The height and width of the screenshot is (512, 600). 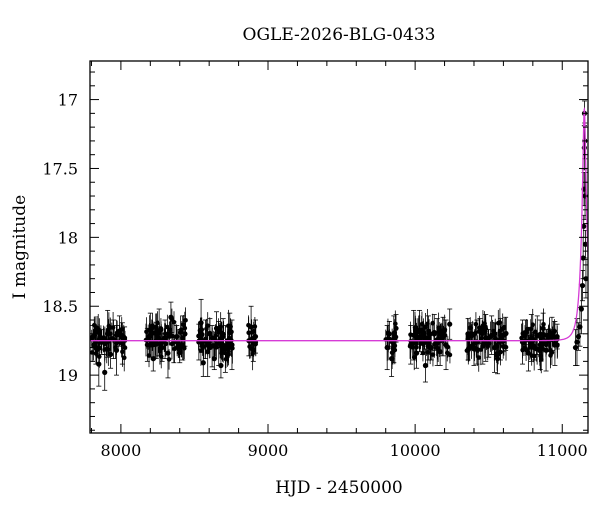 I want to click on x-tick-label: 10000, so click(x=415, y=450).